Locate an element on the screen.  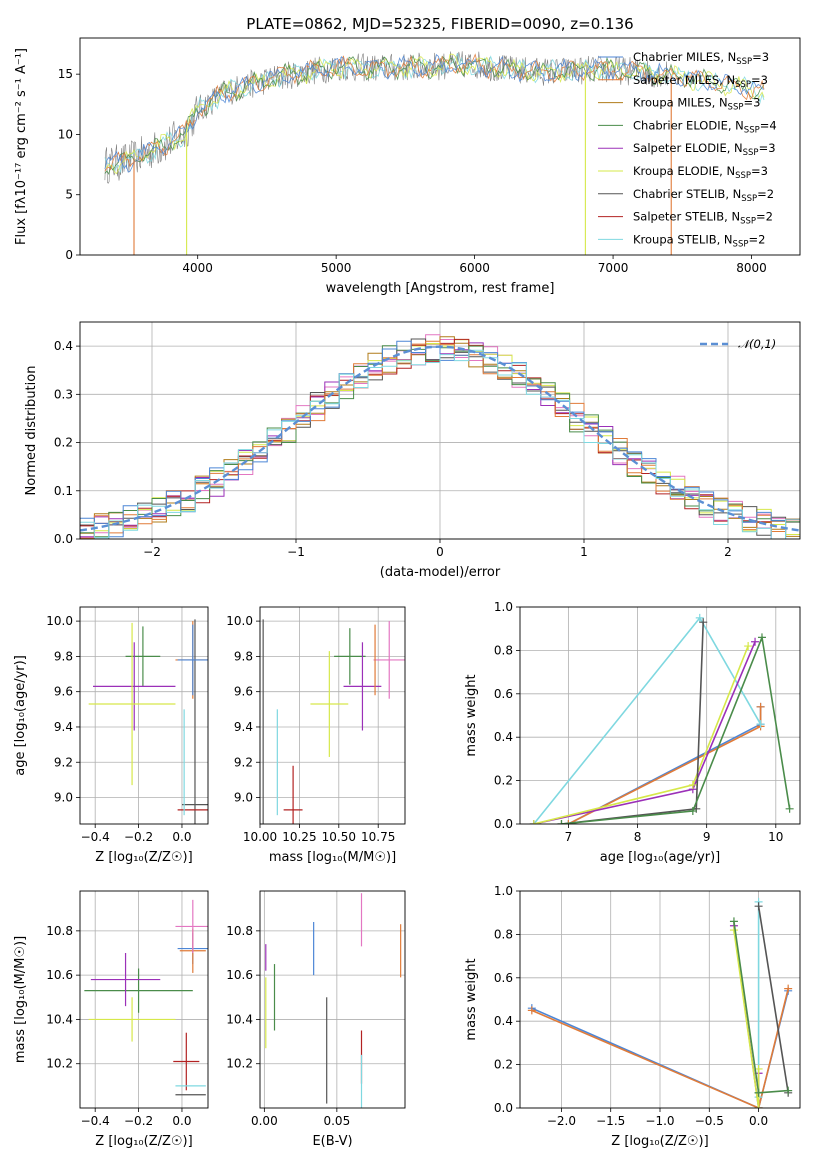
x-tick-label: 10.75 is located at coordinates (378, 837).